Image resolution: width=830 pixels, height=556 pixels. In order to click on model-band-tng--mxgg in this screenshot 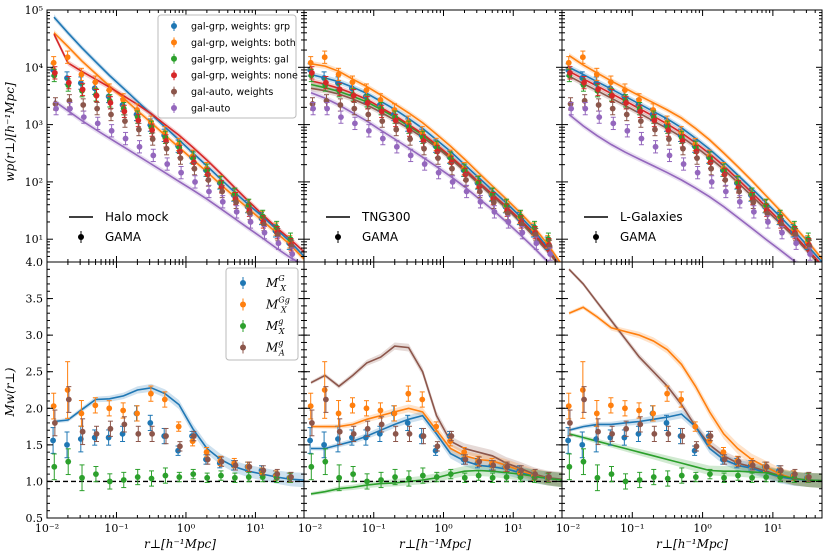, I will do `click(436, 446)`.